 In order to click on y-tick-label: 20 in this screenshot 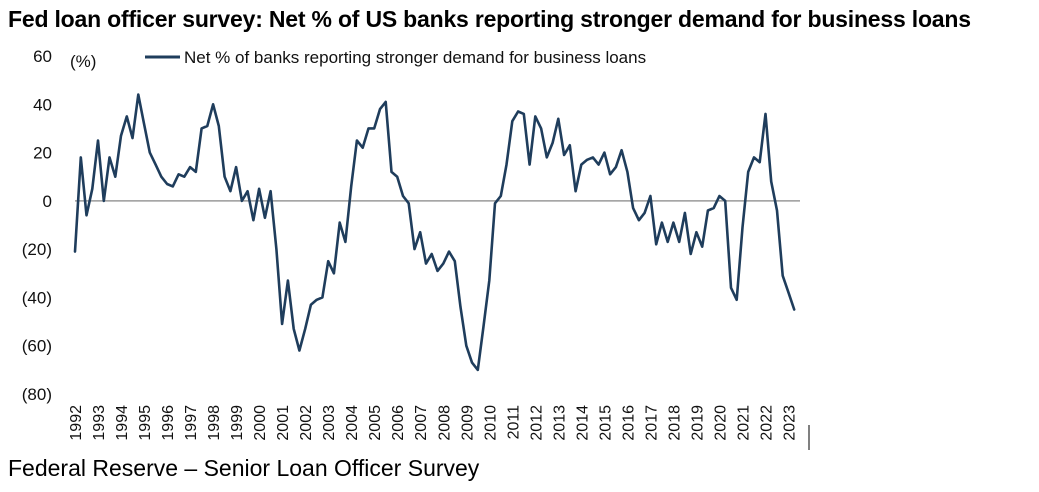, I will do `click(42, 153)`.